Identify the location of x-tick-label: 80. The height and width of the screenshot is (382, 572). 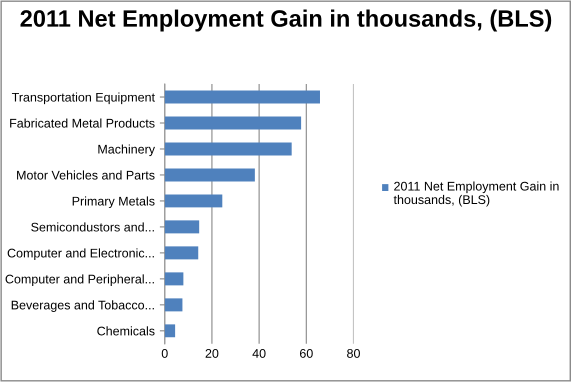
(353, 353).